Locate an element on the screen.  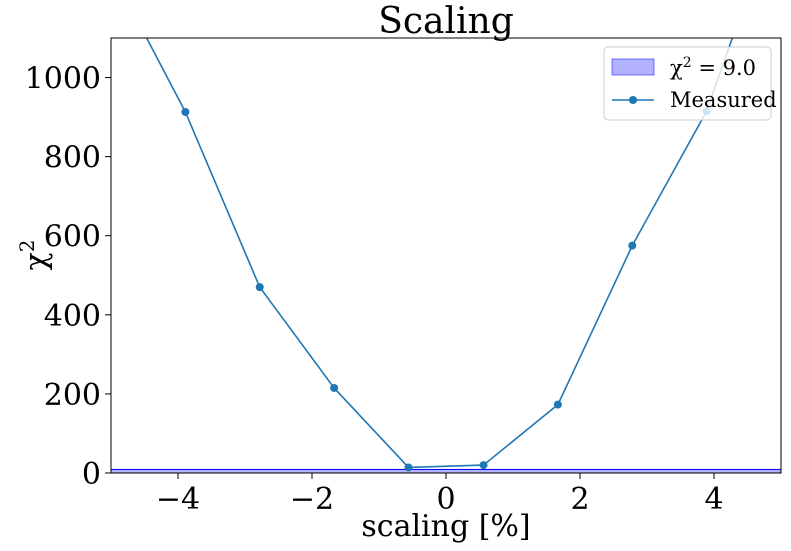
x-tick-label: 4 is located at coordinates (713, 499).